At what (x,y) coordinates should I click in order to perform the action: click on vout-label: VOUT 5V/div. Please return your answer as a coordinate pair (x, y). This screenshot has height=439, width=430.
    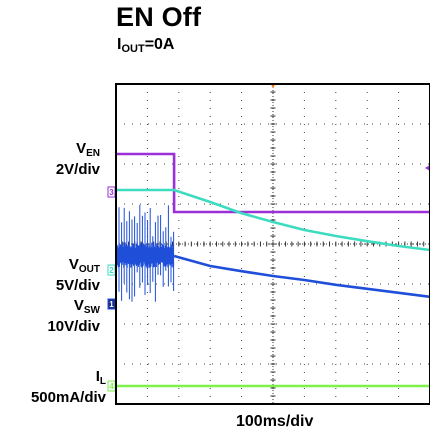
    Looking at the image, I should click on (77, 275).